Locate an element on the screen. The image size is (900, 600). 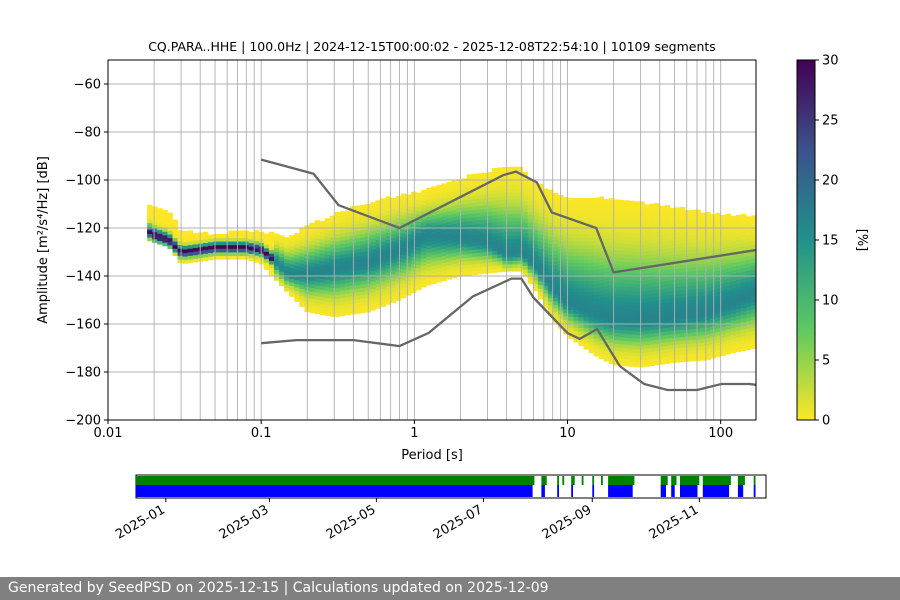
y-axis-label: Amplitude [m²/s⁴/Hz] [dB] is located at coordinates (43, 240).